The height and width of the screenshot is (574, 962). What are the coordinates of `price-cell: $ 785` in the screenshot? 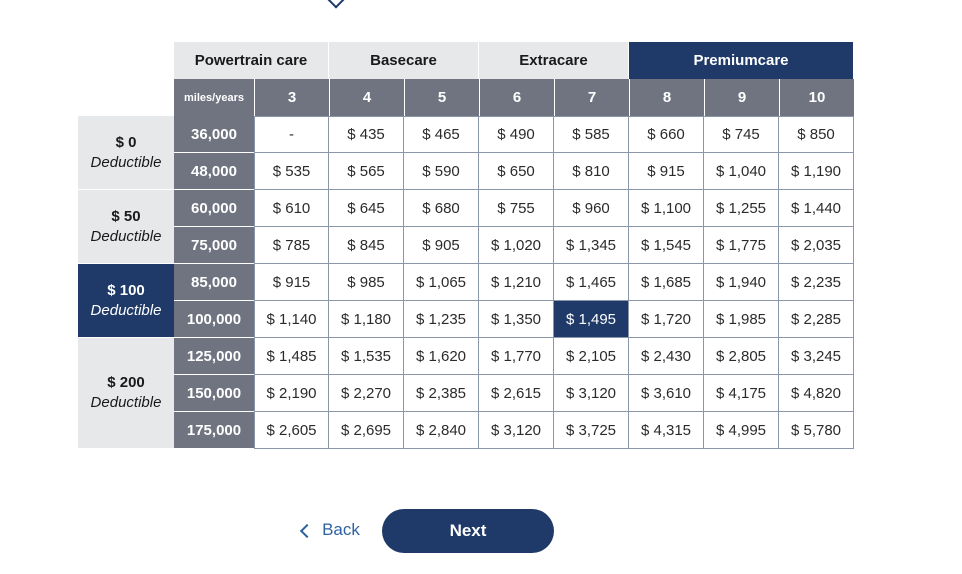 It's located at (291, 245).